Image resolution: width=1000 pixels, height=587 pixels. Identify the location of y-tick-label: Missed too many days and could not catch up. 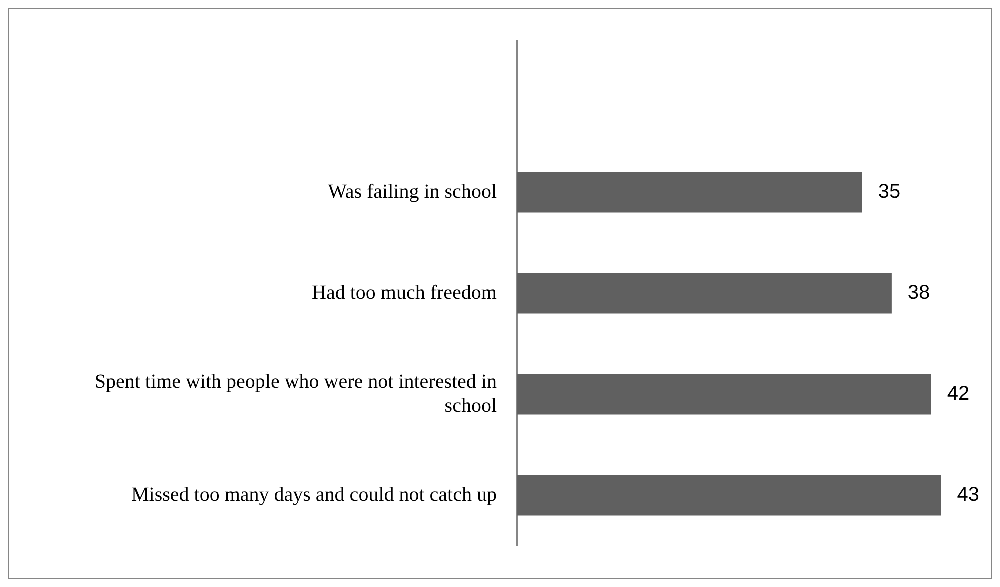
(314, 495).